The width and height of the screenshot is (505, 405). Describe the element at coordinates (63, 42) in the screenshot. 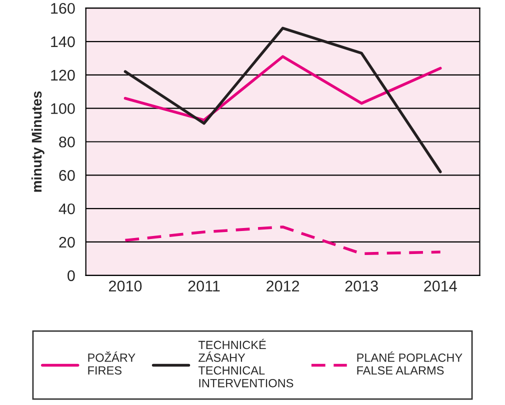

I see `y-tick-label: 140` at that location.